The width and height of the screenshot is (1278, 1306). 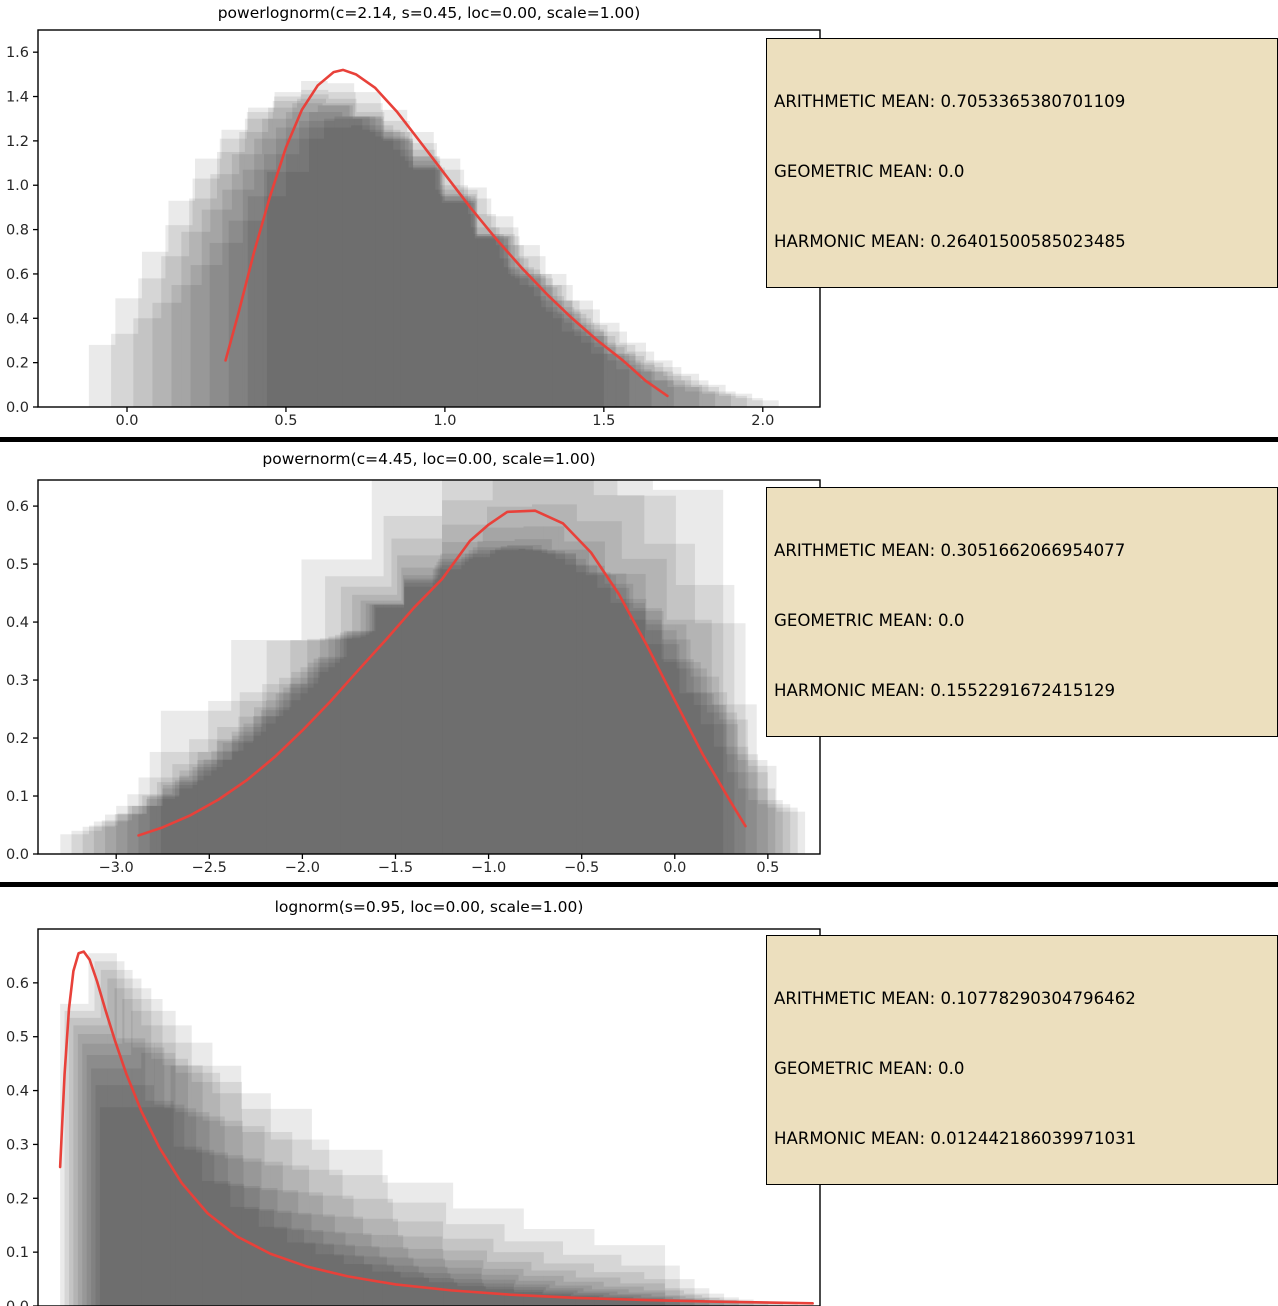 I want to click on x-tick-label: −1.5, so click(x=395, y=868).